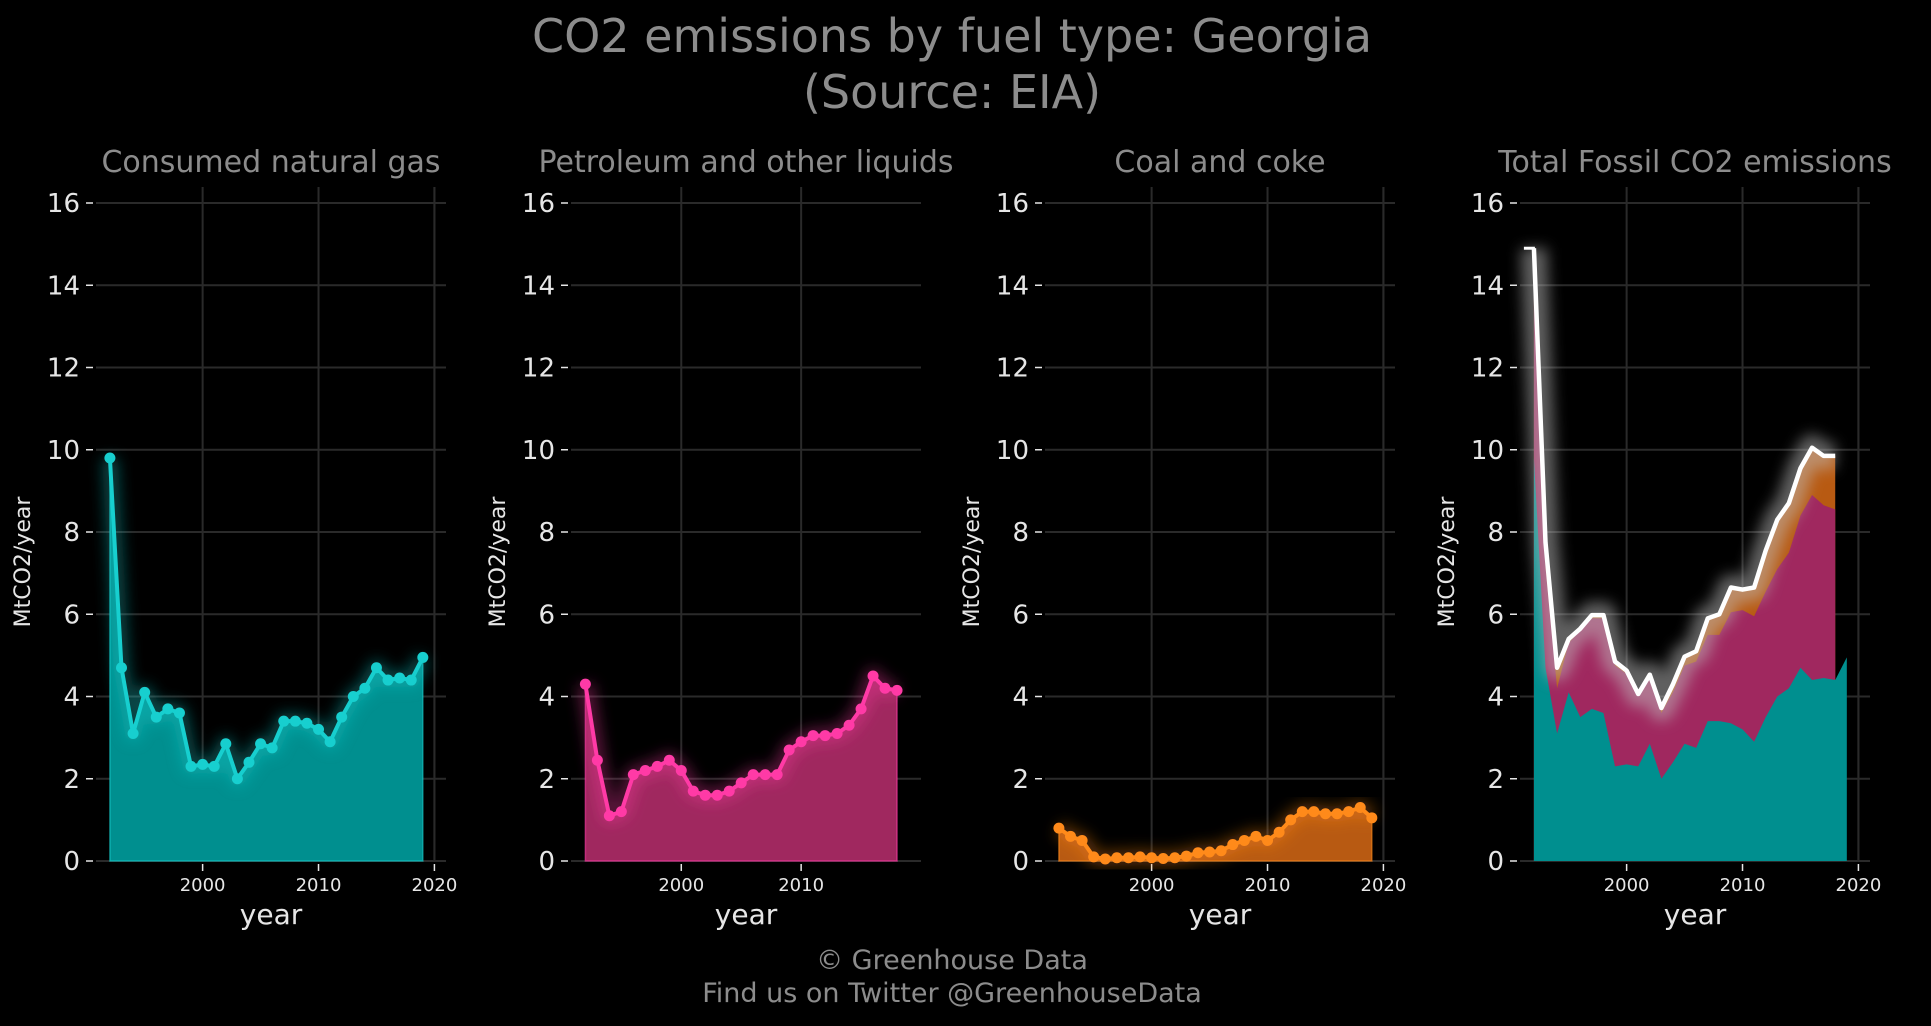 This screenshot has height=1026, width=1931. Describe the element at coordinates (1020, 533) in the screenshot. I see `y-tick-label: 8` at that location.